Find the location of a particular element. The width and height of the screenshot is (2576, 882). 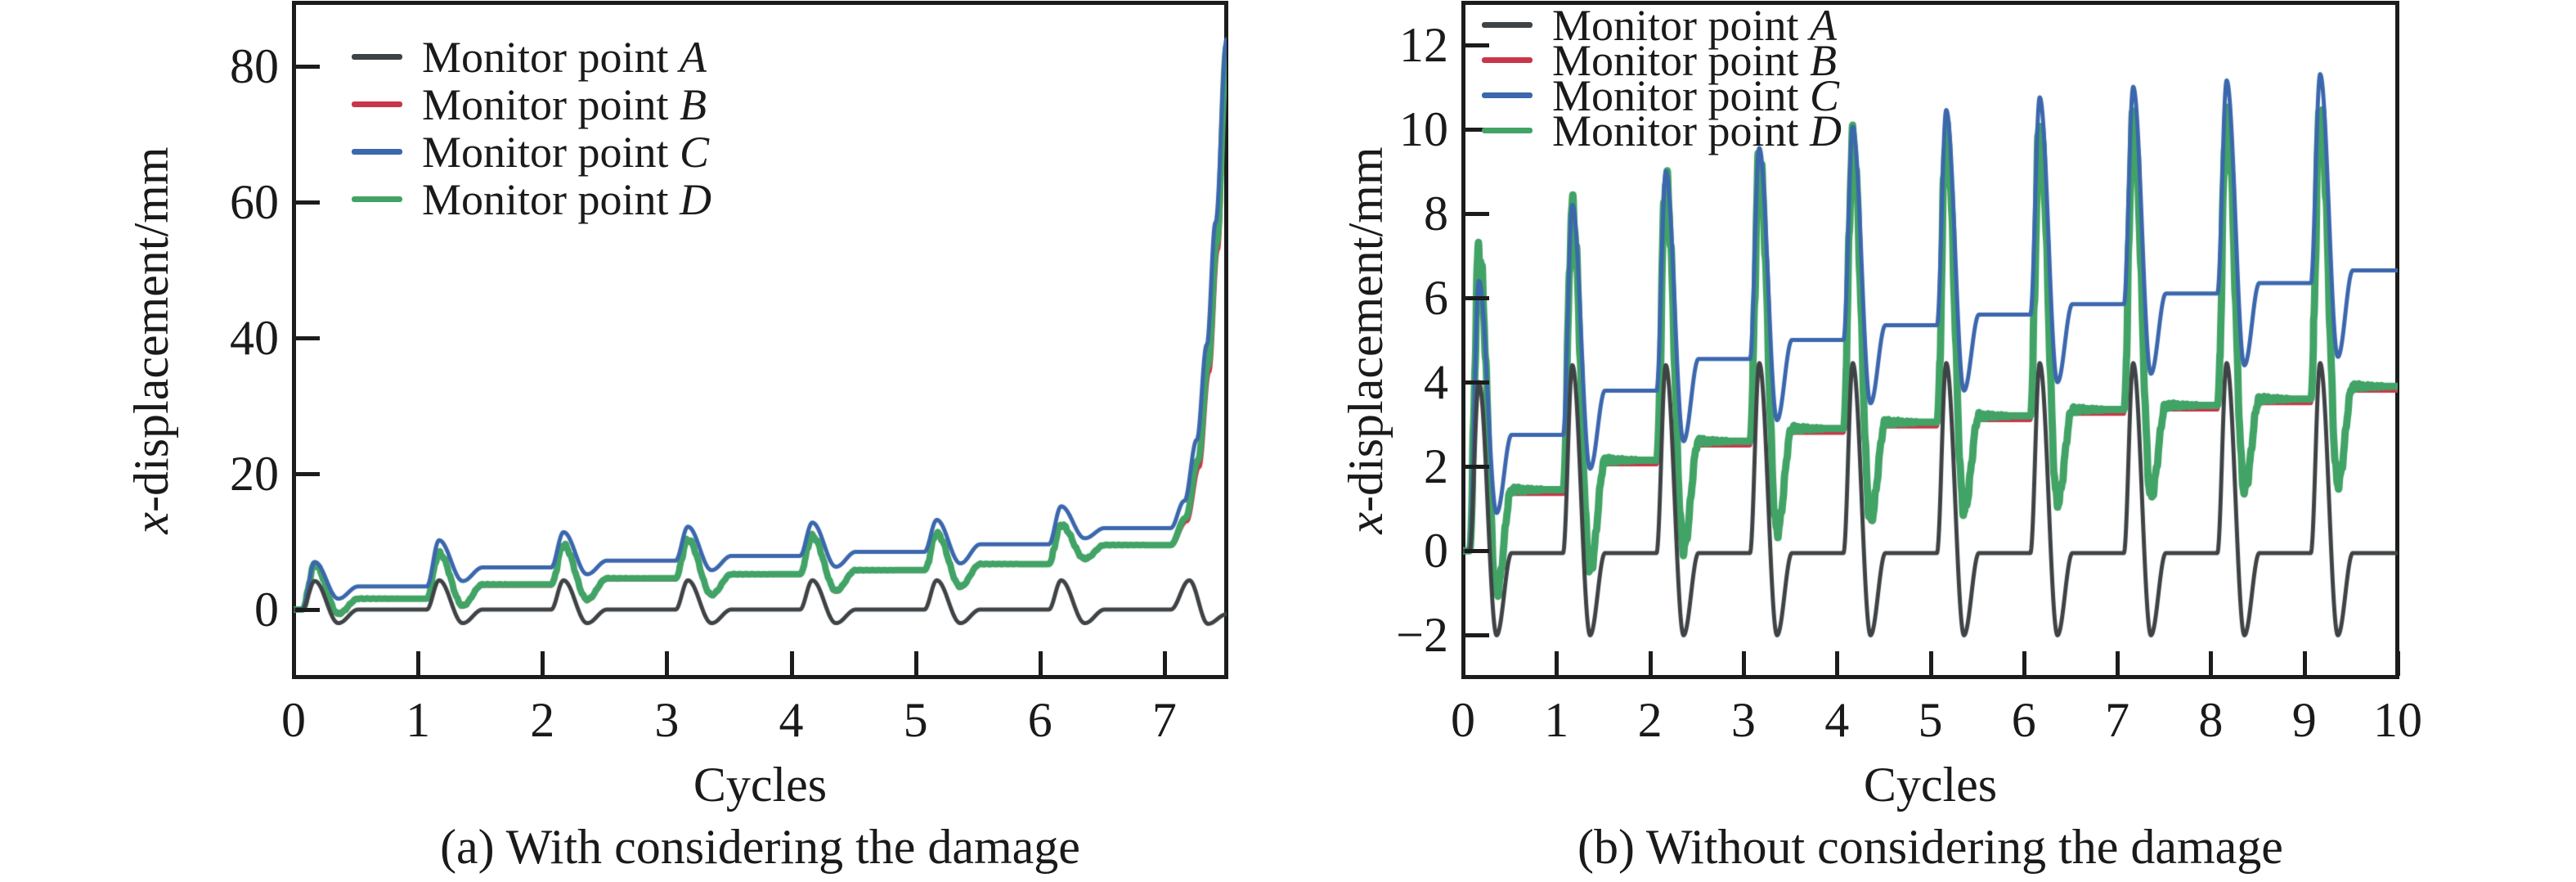

x-tick-label: 10 is located at coordinates (2398, 720).